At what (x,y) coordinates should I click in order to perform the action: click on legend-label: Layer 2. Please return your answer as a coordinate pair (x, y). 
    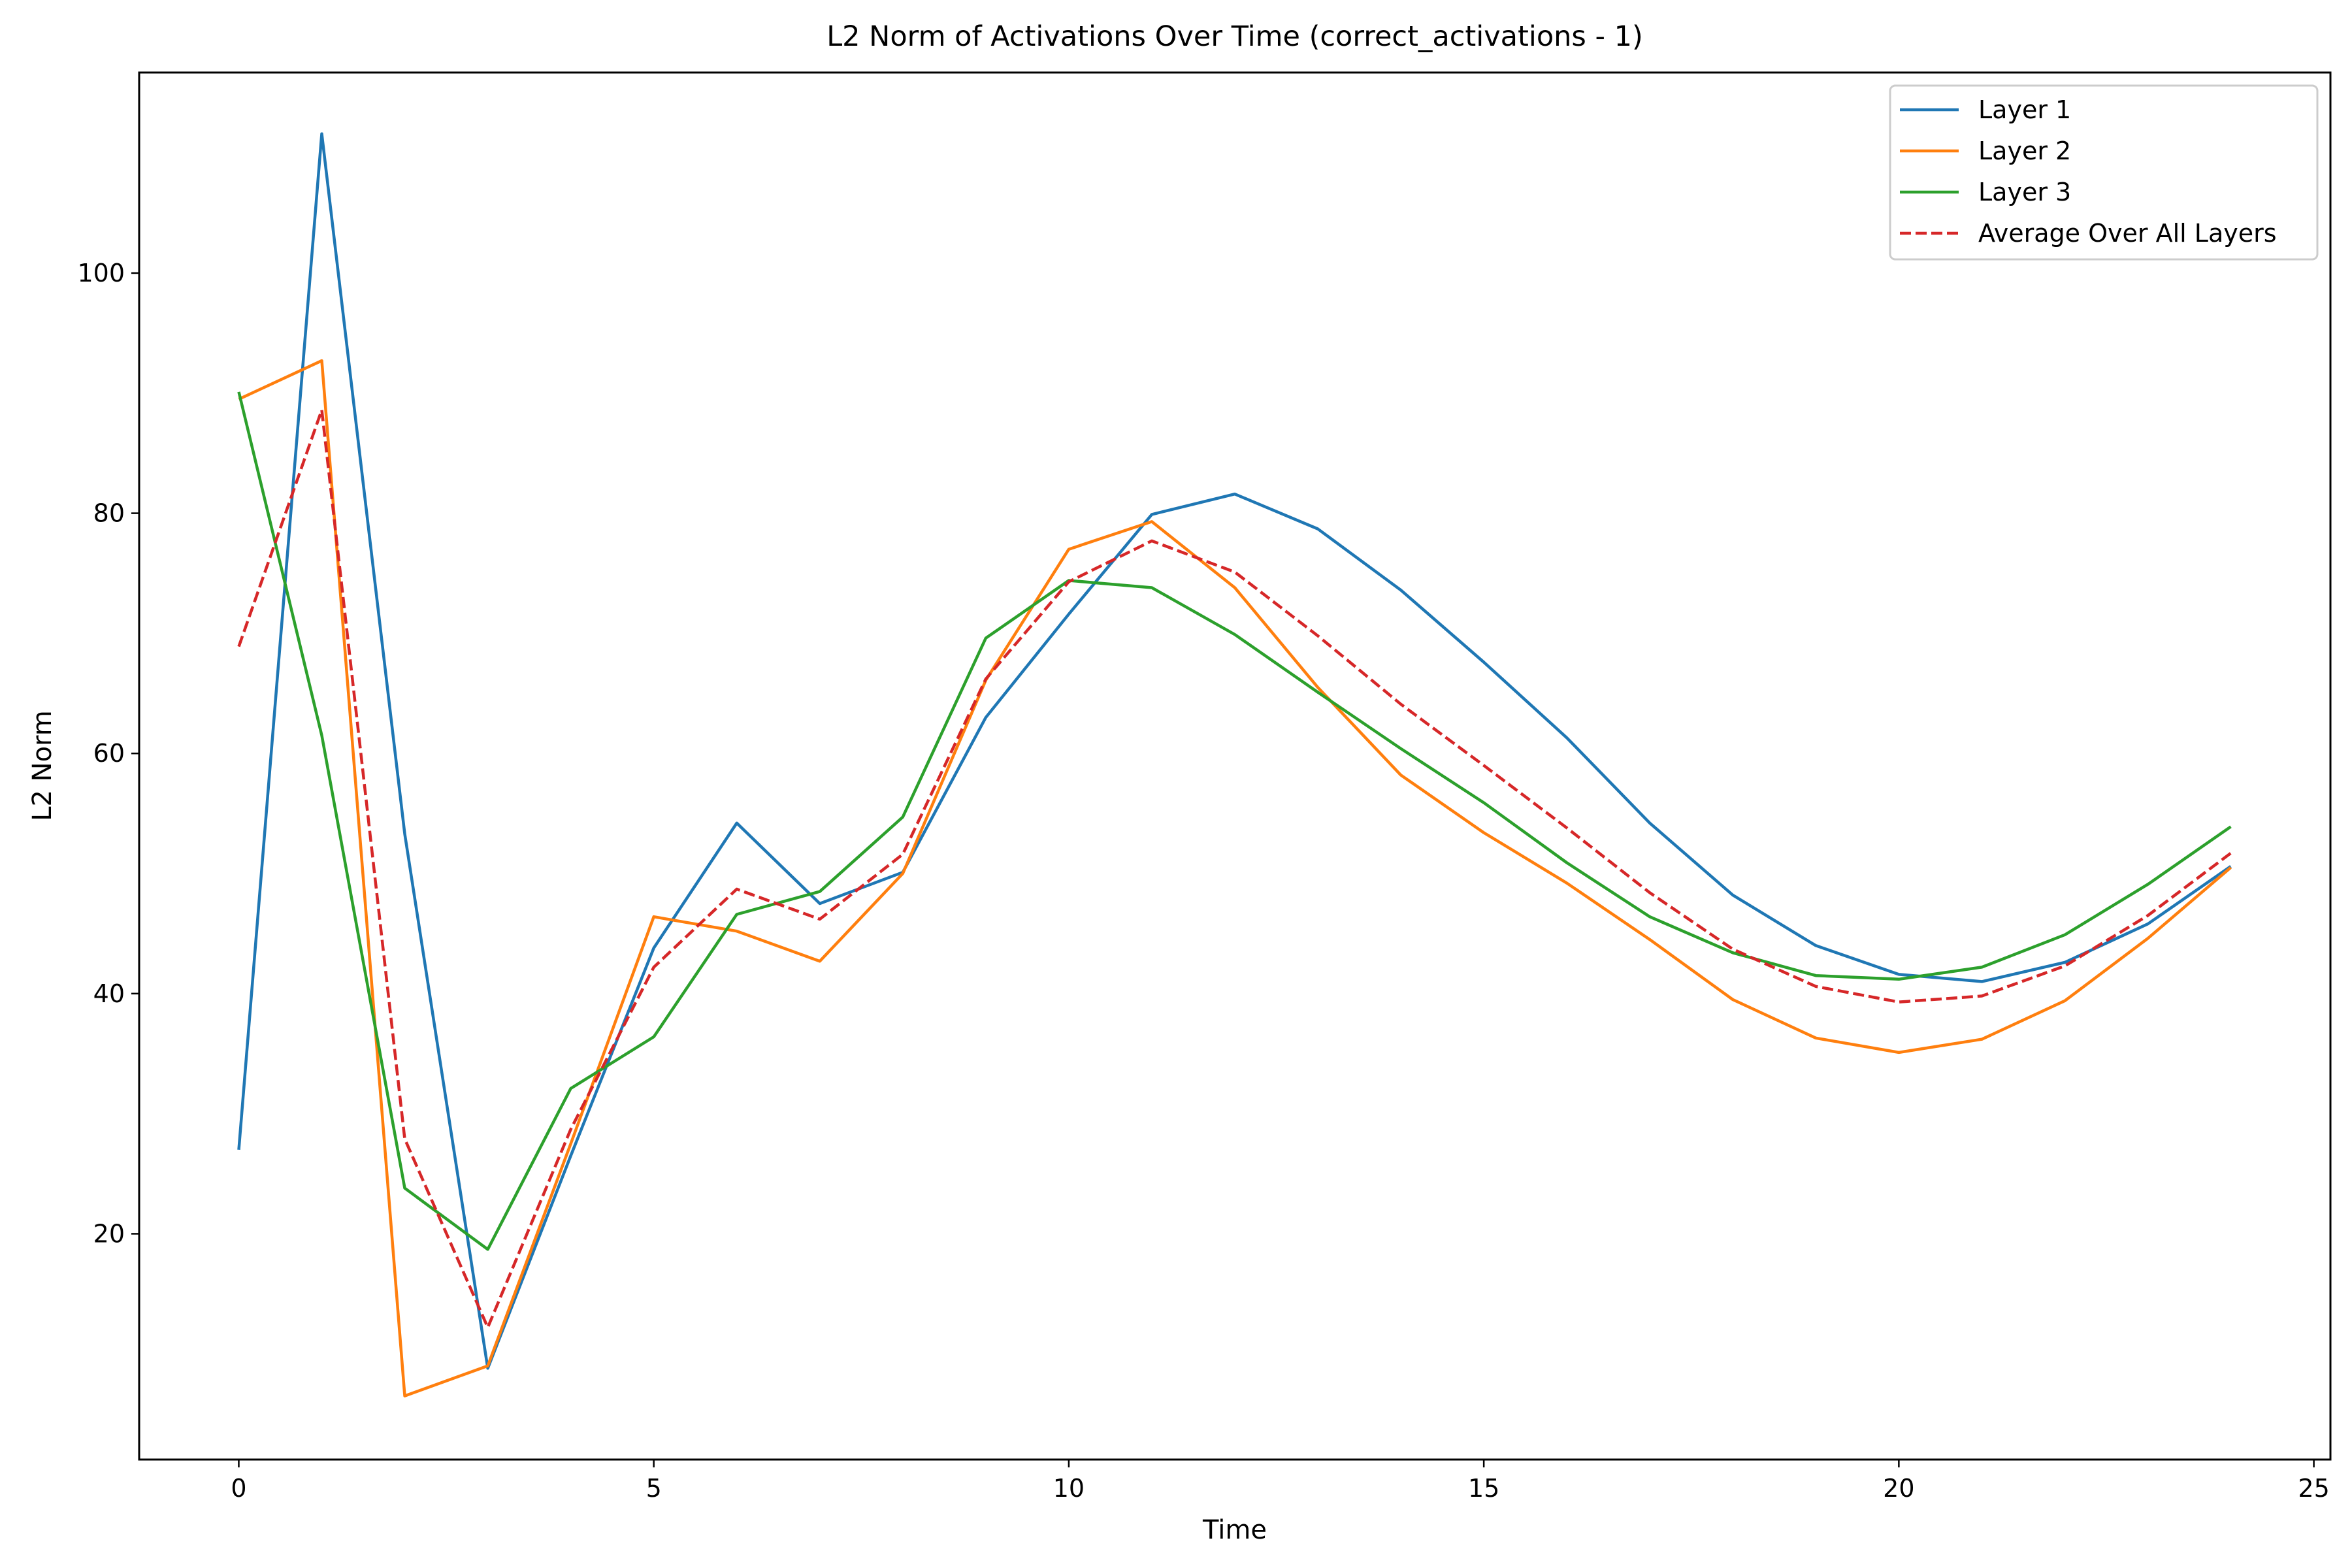
    Looking at the image, I should click on (2024, 151).